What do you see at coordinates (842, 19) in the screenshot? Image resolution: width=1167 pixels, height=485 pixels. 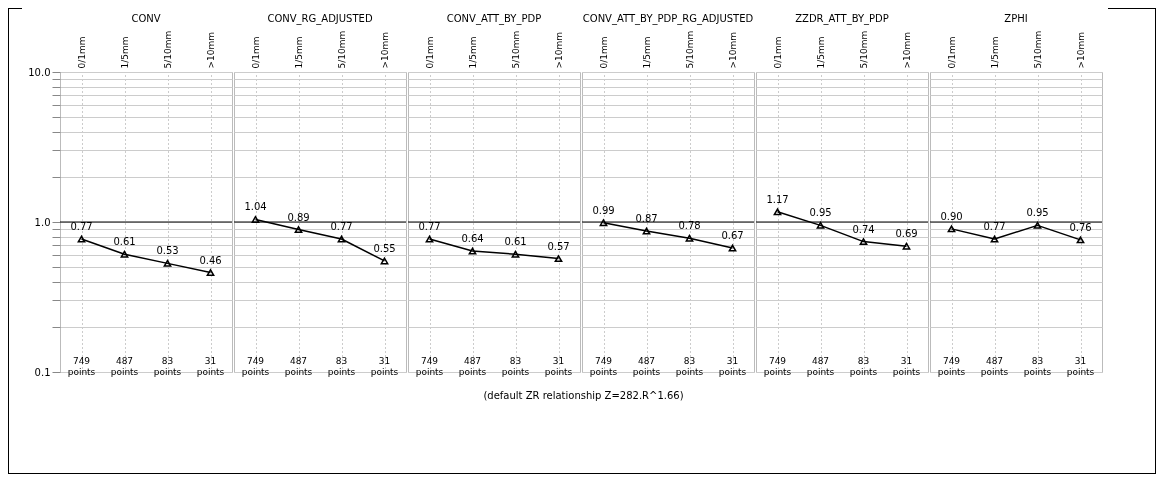 I see `chart-title: ZZDR_ATT_BY_PDP` at bounding box center [842, 19].